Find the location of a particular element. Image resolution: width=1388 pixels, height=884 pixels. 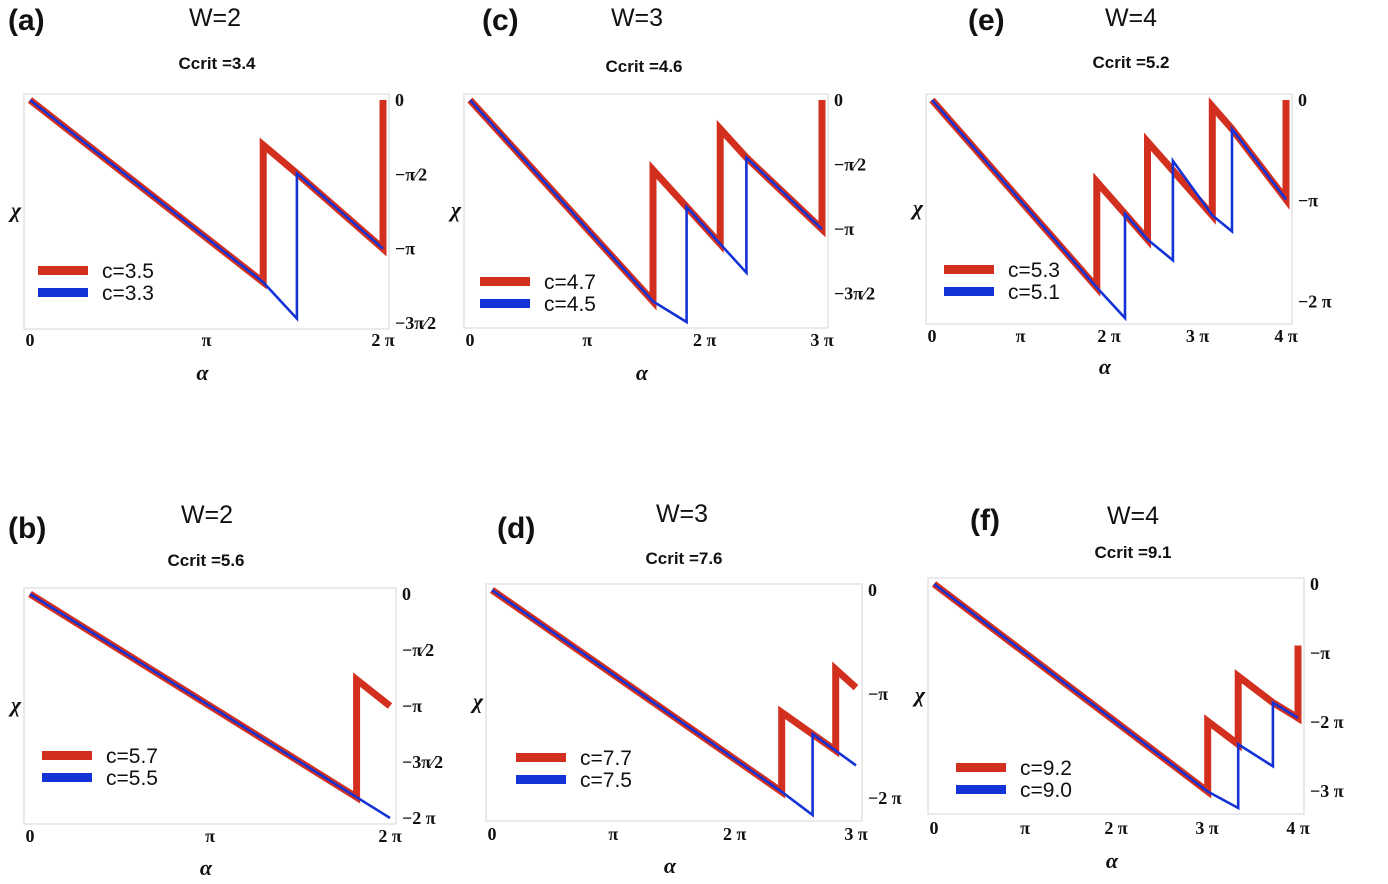

legend-label: c=5.3 is located at coordinates (1034, 270).